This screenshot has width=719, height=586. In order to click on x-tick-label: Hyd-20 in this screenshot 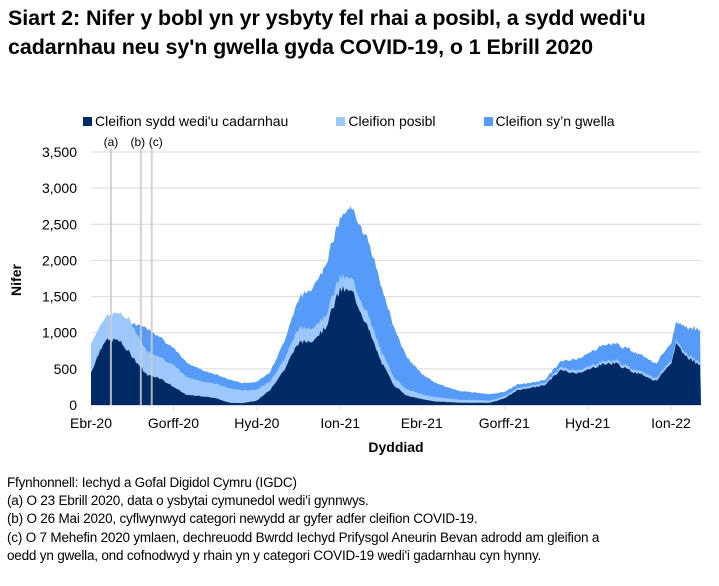, I will do `click(256, 423)`.